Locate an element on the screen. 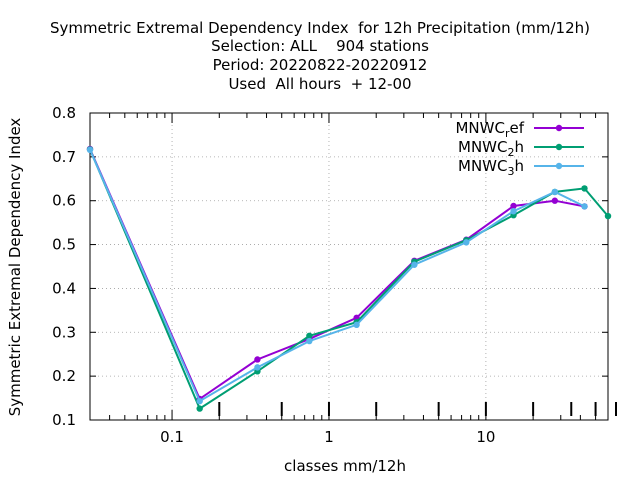 This screenshot has height=480, width=640. x-tick-label: 1 is located at coordinates (329, 437).